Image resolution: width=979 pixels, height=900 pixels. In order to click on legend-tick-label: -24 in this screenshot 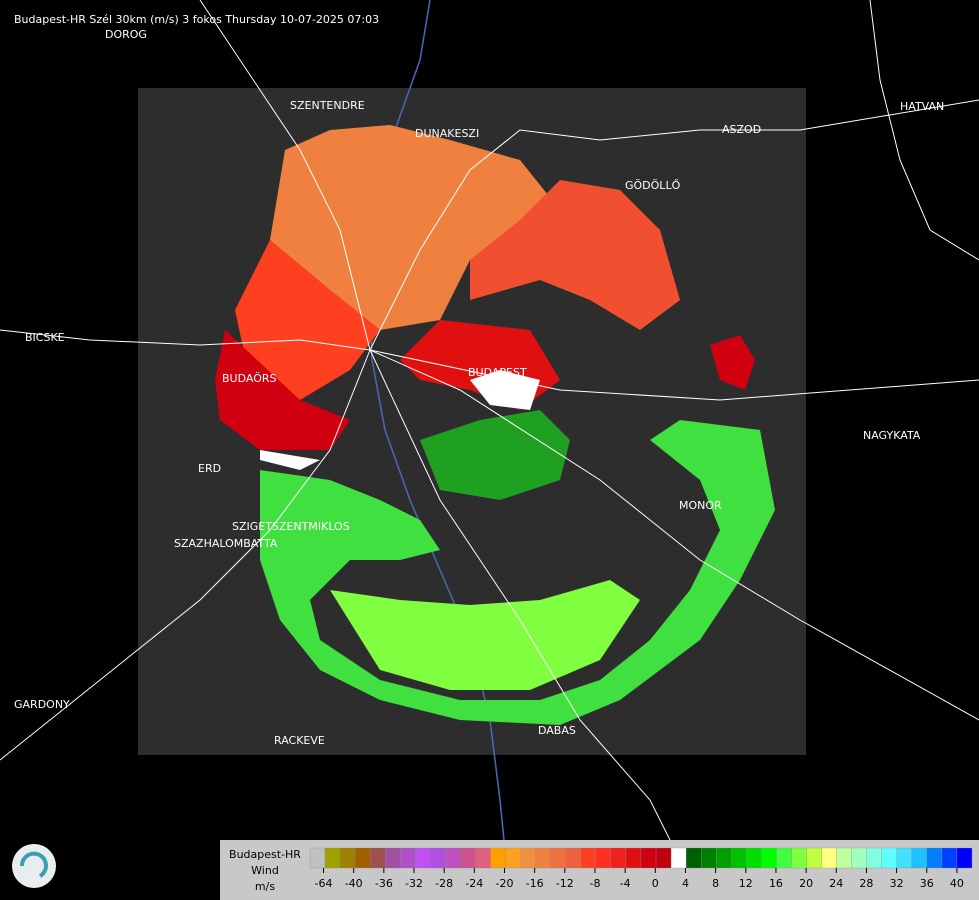, I will do `click(474, 883)`.